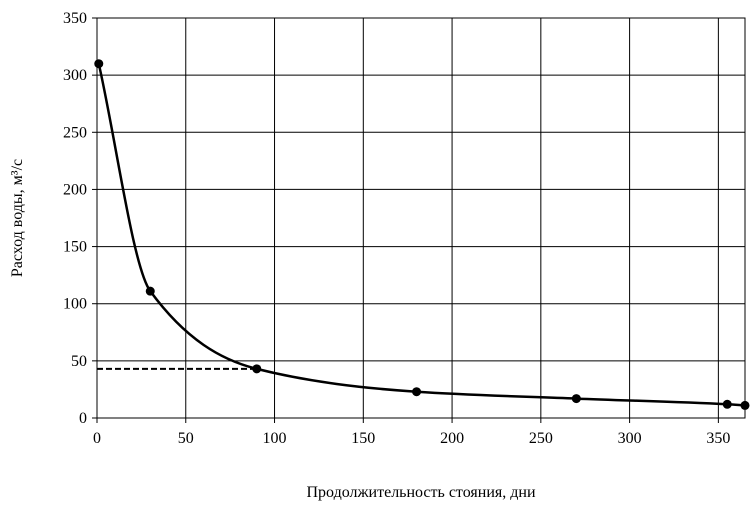  I want to click on y-tick-label: 100, so click(75, 304).